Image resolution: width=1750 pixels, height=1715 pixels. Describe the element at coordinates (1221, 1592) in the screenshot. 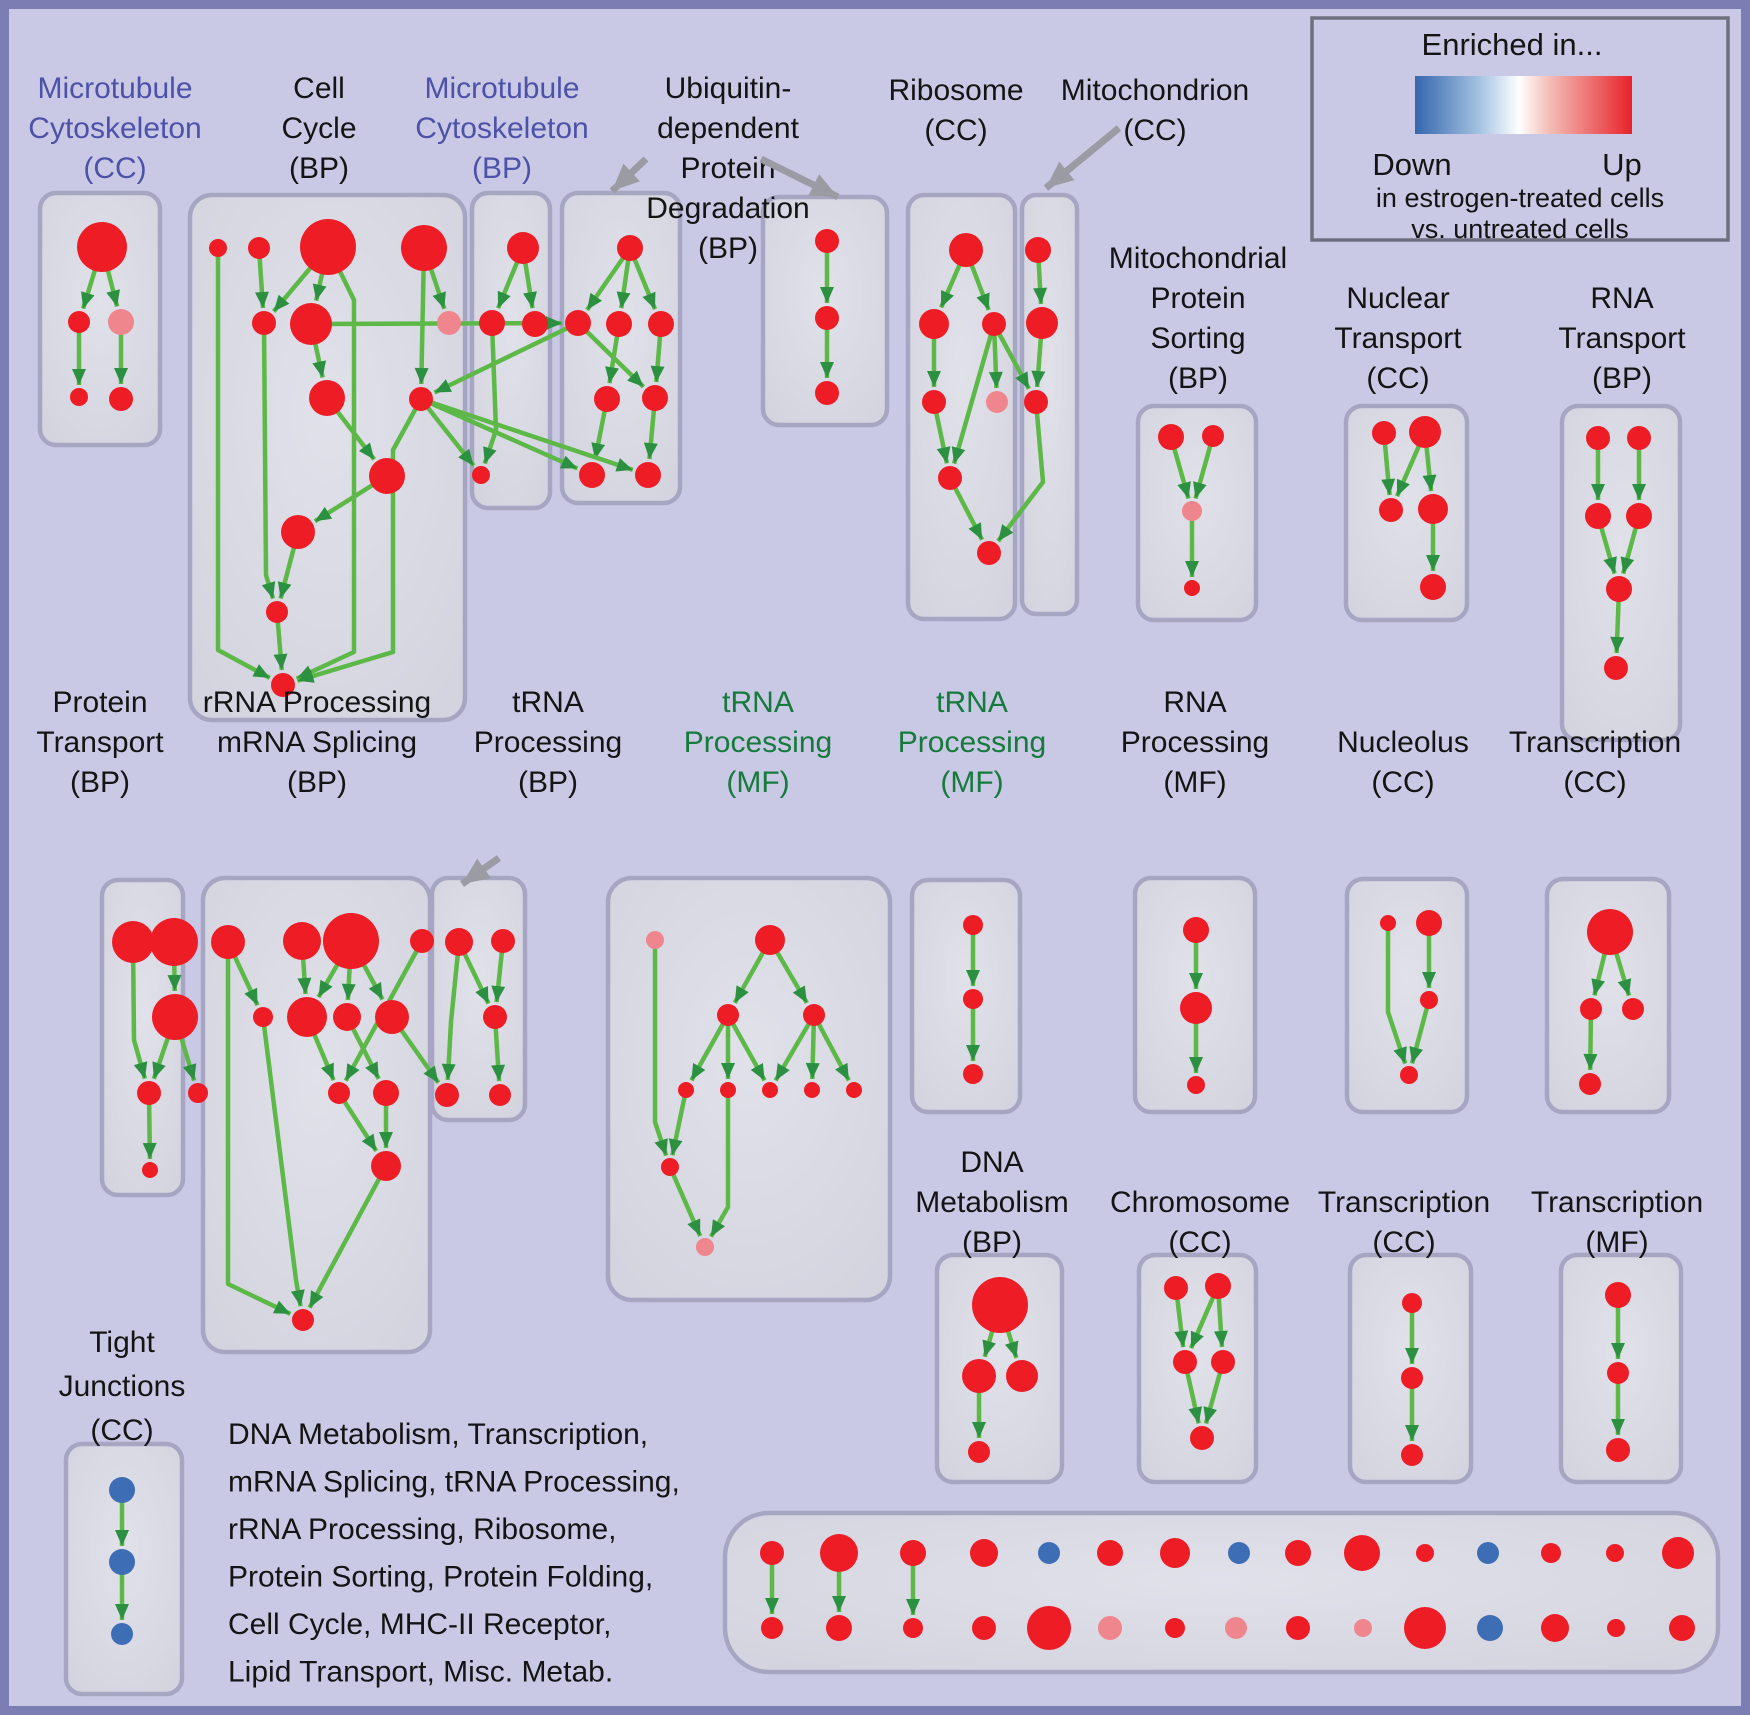

I see `cluster-box-shared-terms` at that location.